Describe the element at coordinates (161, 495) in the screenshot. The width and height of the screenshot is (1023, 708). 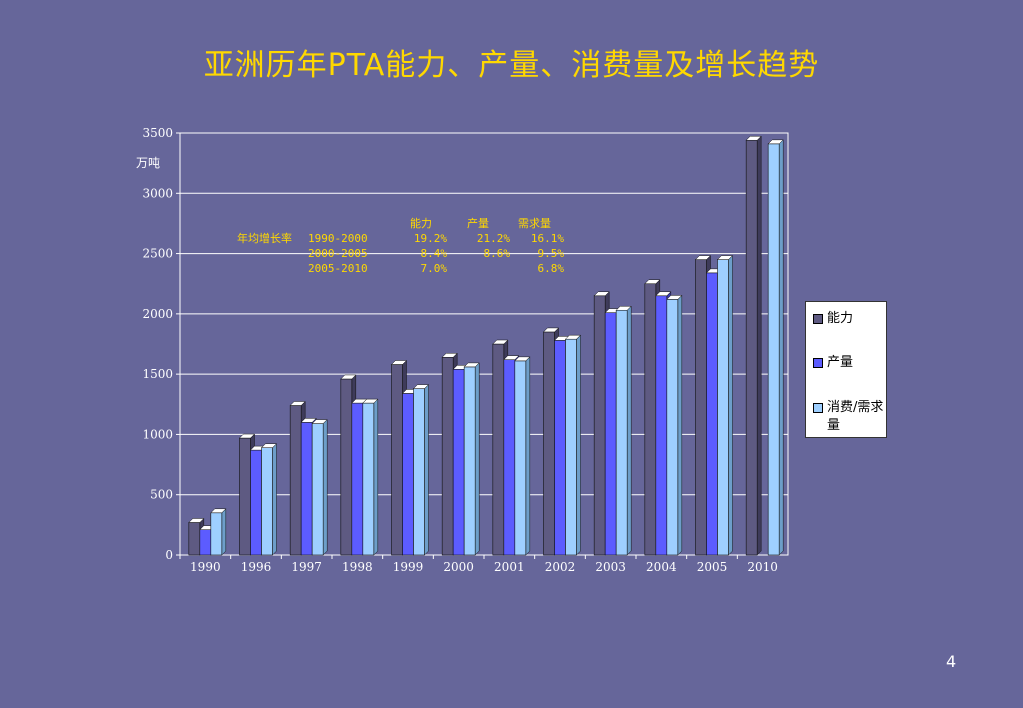
I see `y-tick-label: 500` at that location.